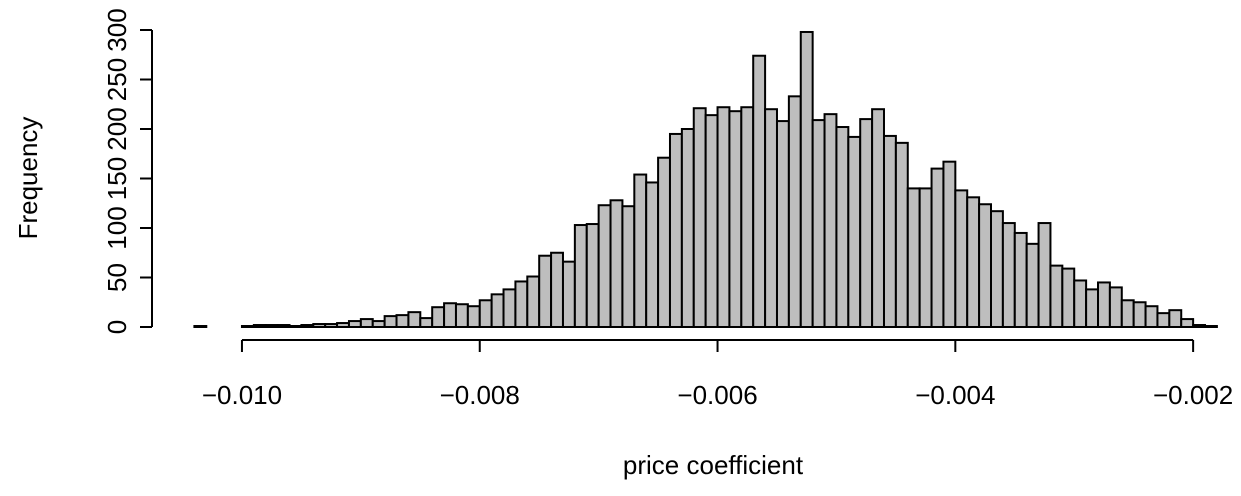 The width and height of the screenshot is (1241, 496). Describe the element at coordinates (717, 395) in the screenshot. I see `x-tick-label: −0.006` at that location.